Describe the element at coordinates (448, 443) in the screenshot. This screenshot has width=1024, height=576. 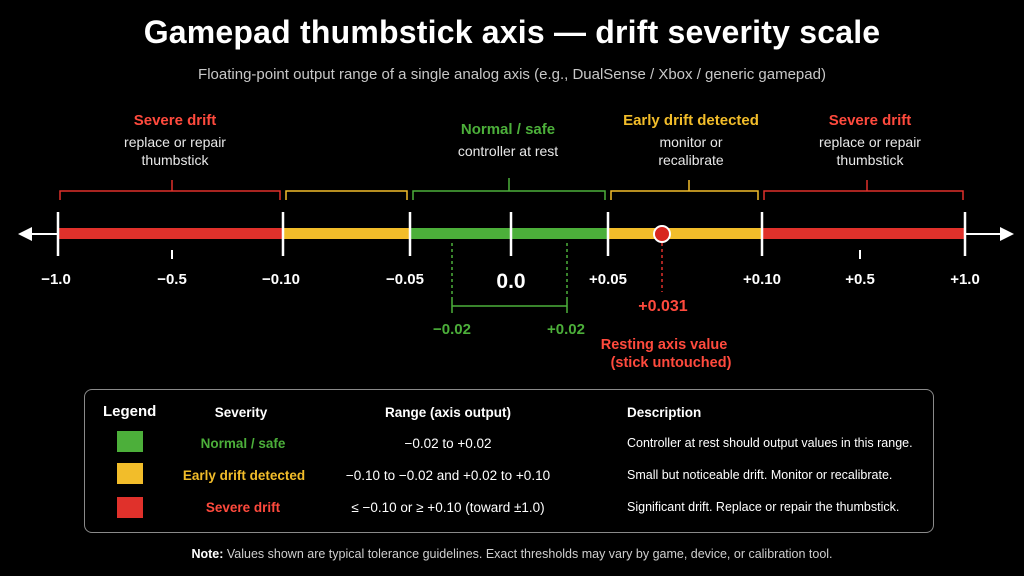
I see `legend-row-range: −0.02 to +0.02` at that location.